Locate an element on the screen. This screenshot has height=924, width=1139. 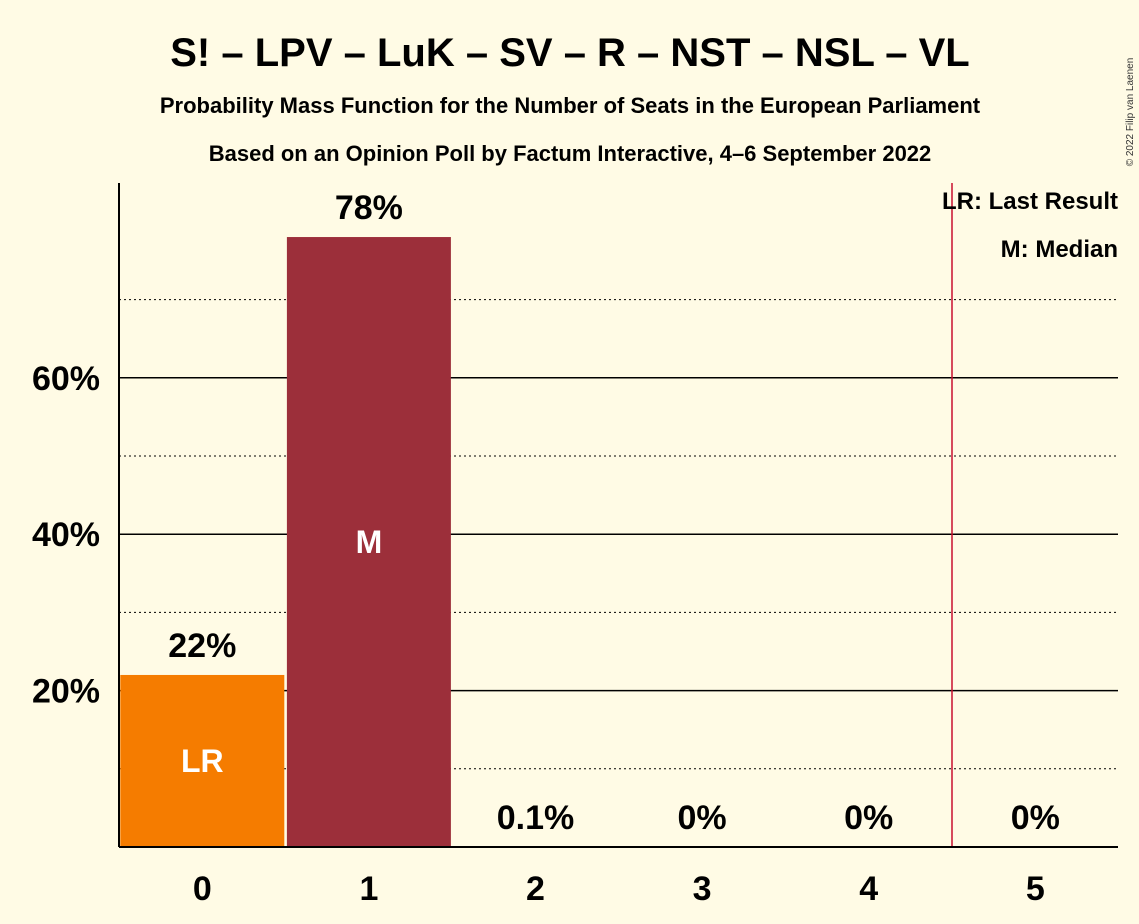
x-tick-label-1: 1 is located at coordinates (368, 889).